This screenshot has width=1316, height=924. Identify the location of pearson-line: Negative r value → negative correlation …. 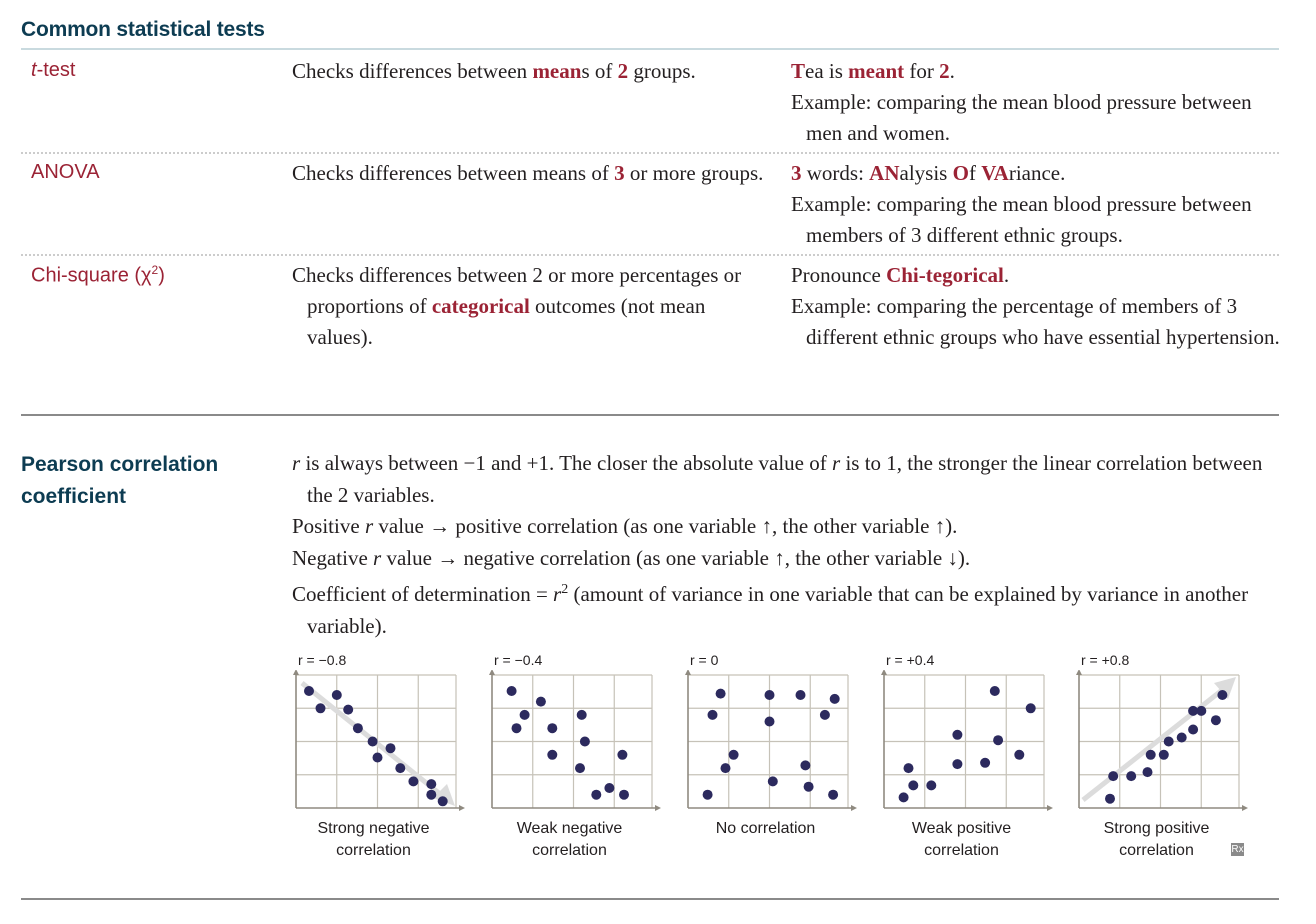
(631, 557).